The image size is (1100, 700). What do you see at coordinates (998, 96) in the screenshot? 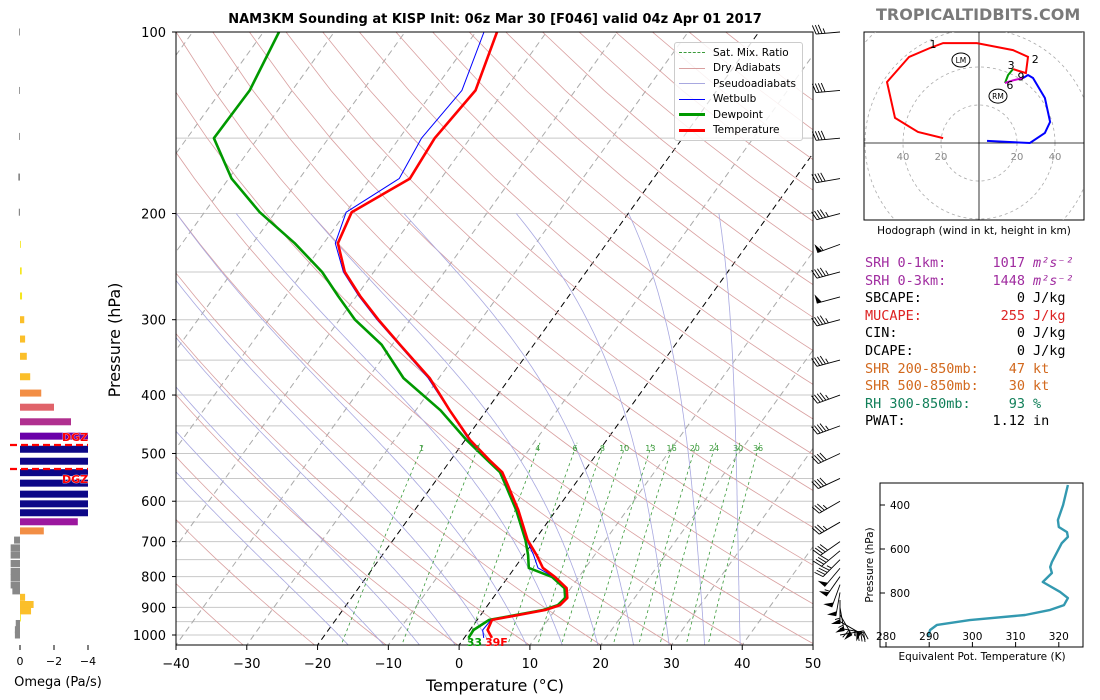
I see `storm-motion-label: RM` at bounding box center [998, 96].